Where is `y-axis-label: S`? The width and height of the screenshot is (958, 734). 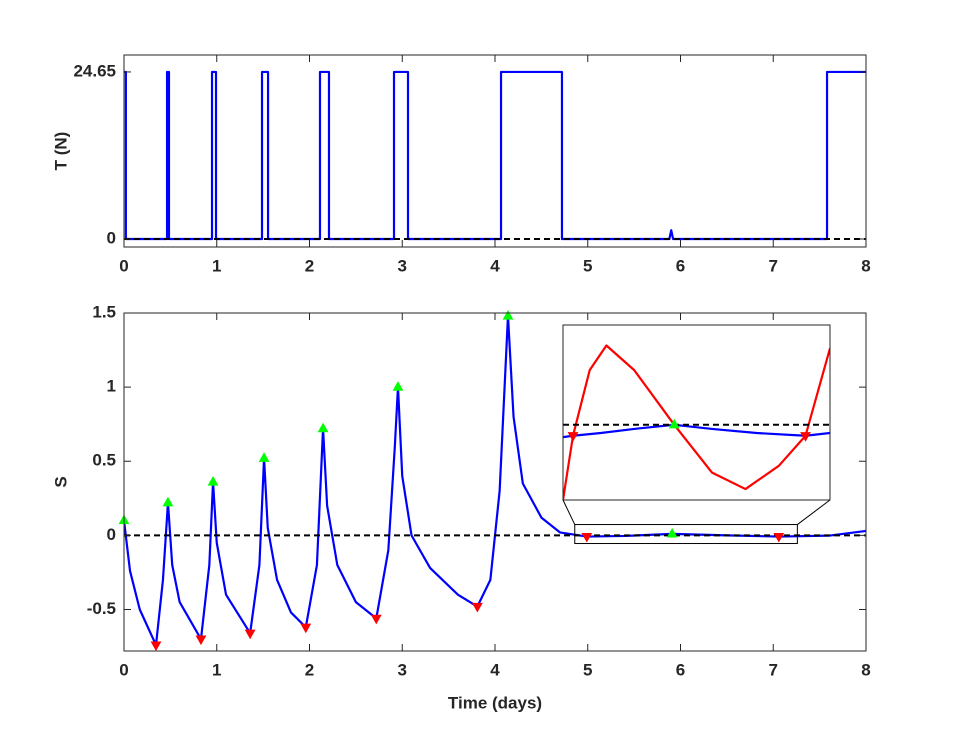 y-axis-label: S is located at coordinates (60, 481).